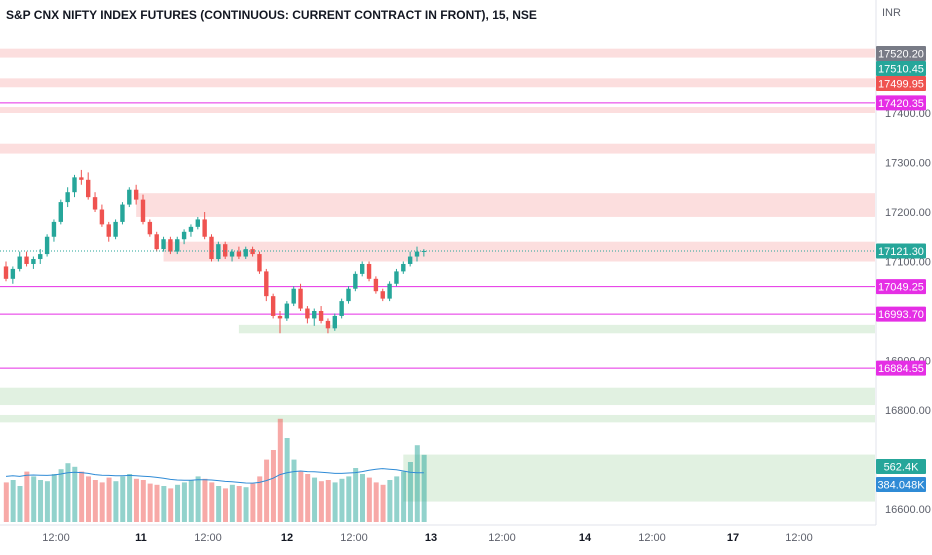 The image size is (932, 555). I want to click on supply-zone, so click(519, 251).